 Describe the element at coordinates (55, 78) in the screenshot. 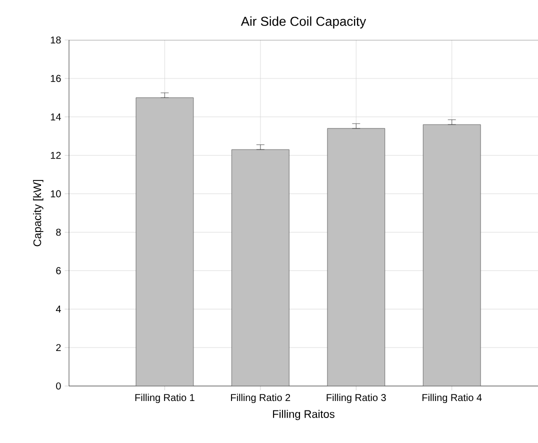

I see `y-tick-label: 16` at that location.